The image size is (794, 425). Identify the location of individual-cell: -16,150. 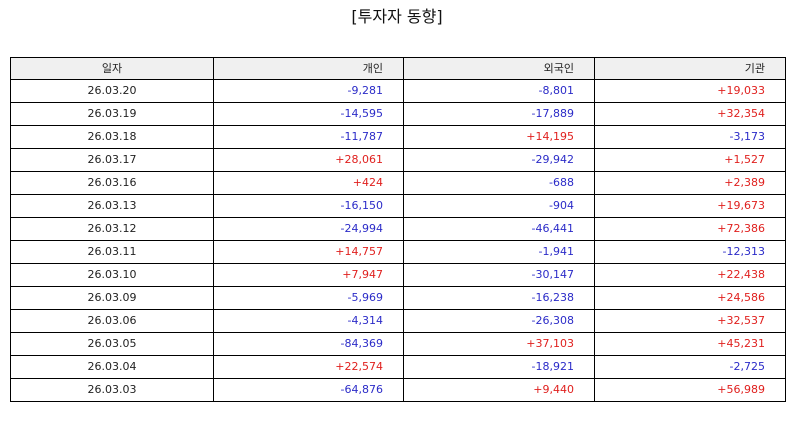
(308, 206).